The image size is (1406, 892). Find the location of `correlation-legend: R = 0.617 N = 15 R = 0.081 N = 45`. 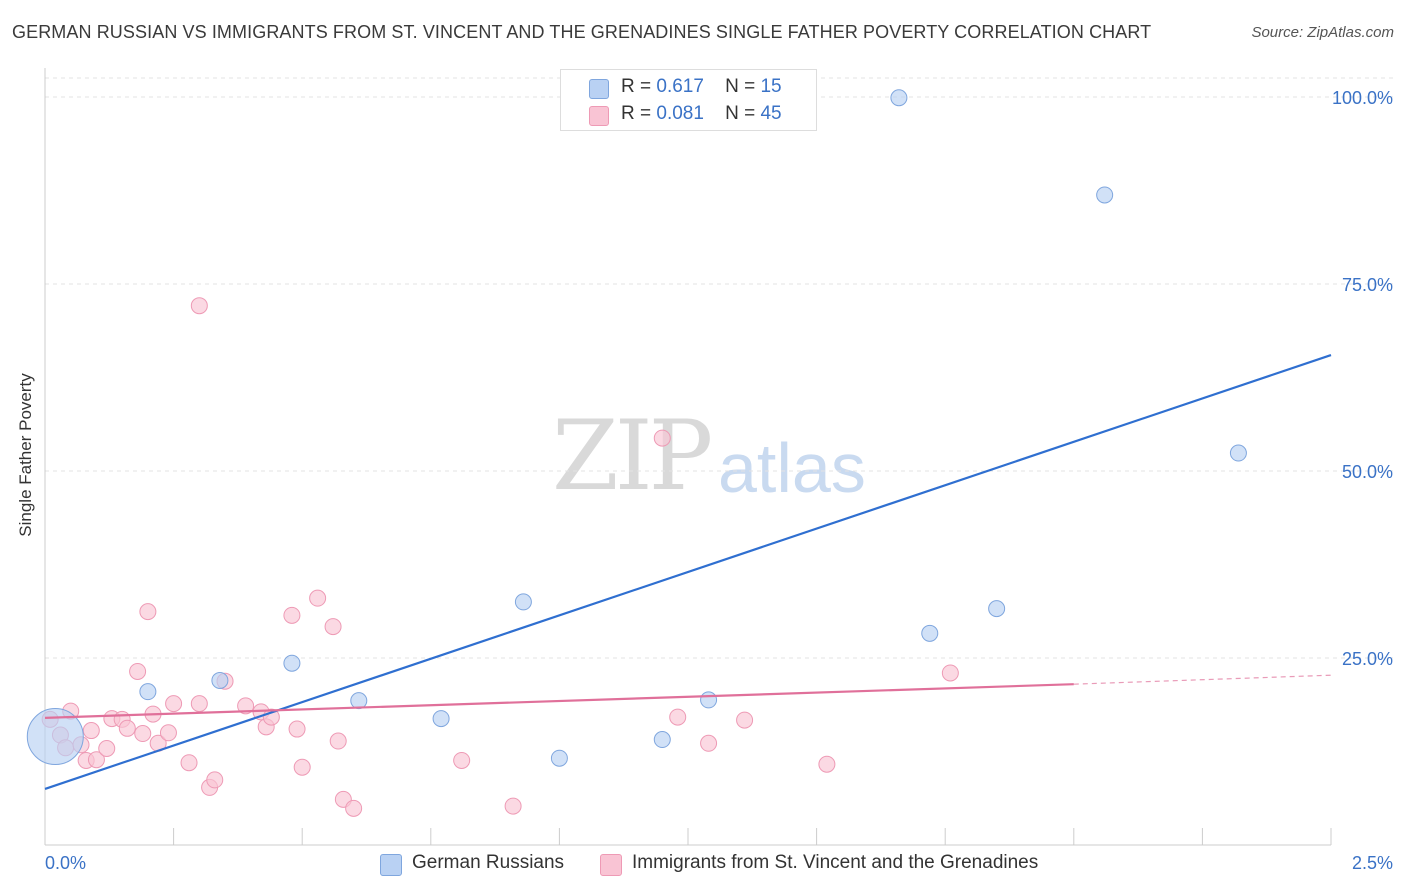

correlation-legend: R = 0.617 N = 15 R = 0.081 N = 45 is located at coordinates (688, 100).